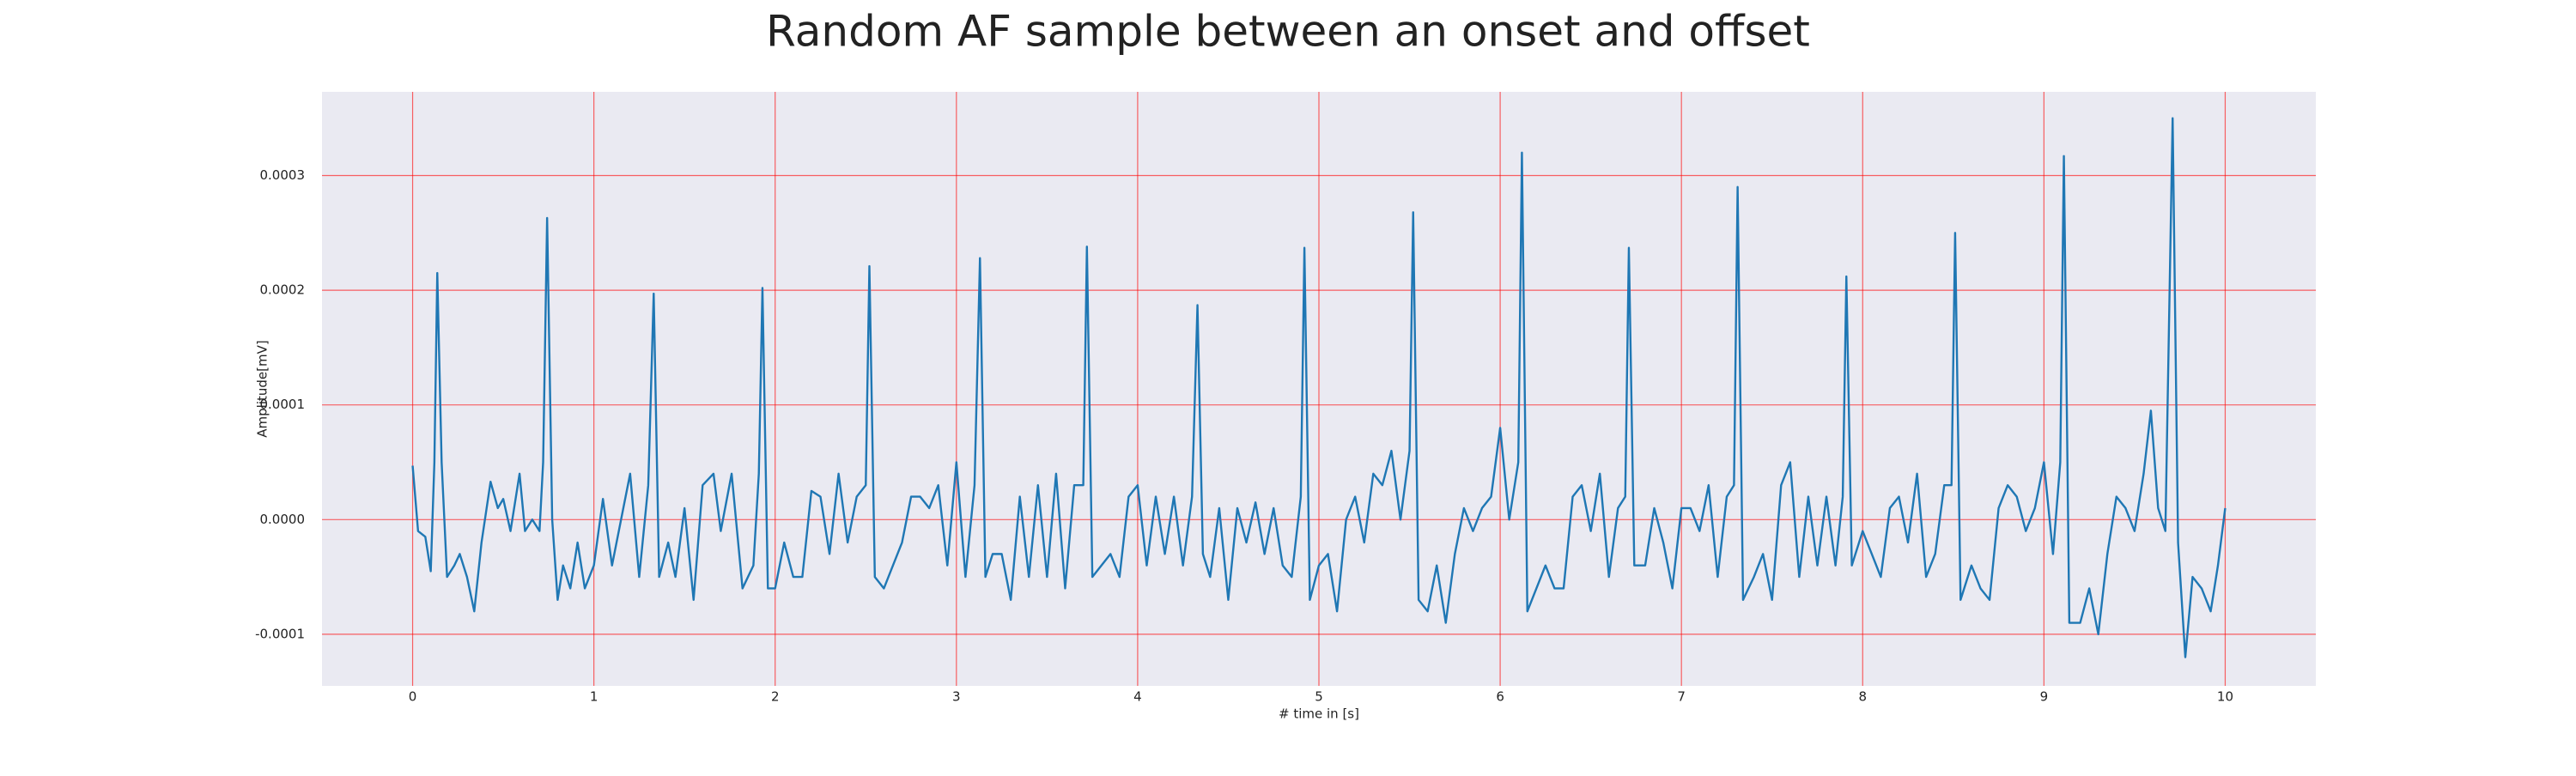  I want to click on x-tick-label: 4, so click(1137, 697).